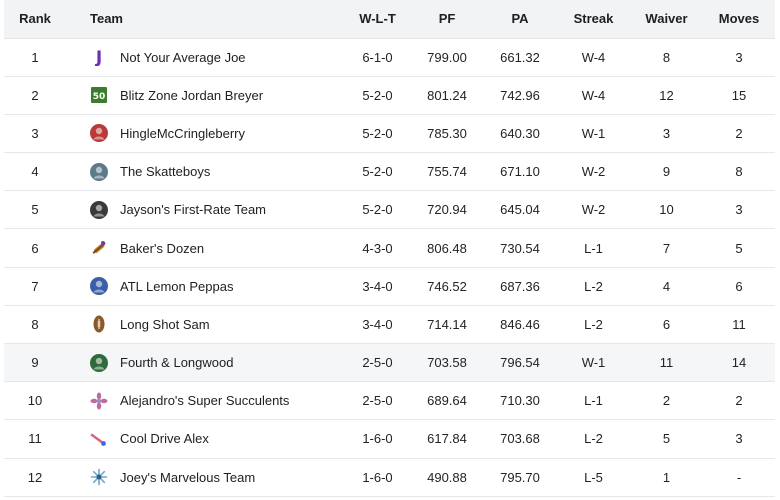  What do you see at coordinates (35, 172) in the screenshot?
I see `rank-cell: 4` at bounding box center [35, 172].